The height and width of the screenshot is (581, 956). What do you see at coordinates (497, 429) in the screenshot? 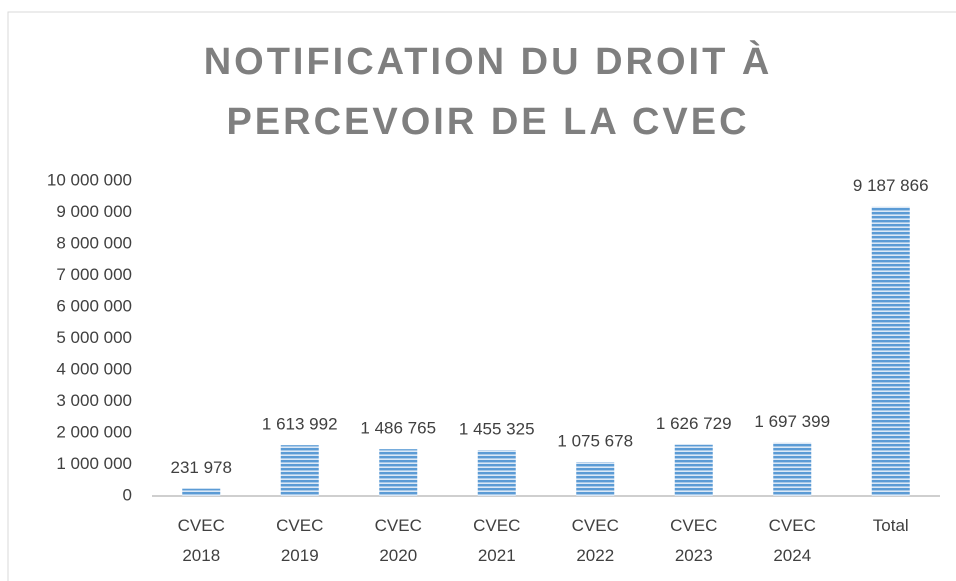
I see `data-label: 1 455 325` at bounding box center [497, 429].